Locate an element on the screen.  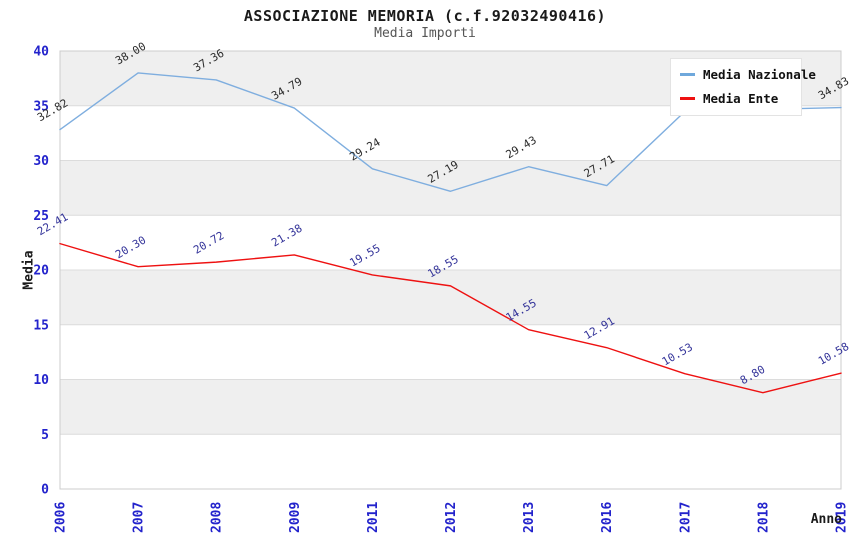
legend-item-media-ente: Media Ente is located at coordinates (736, 98).